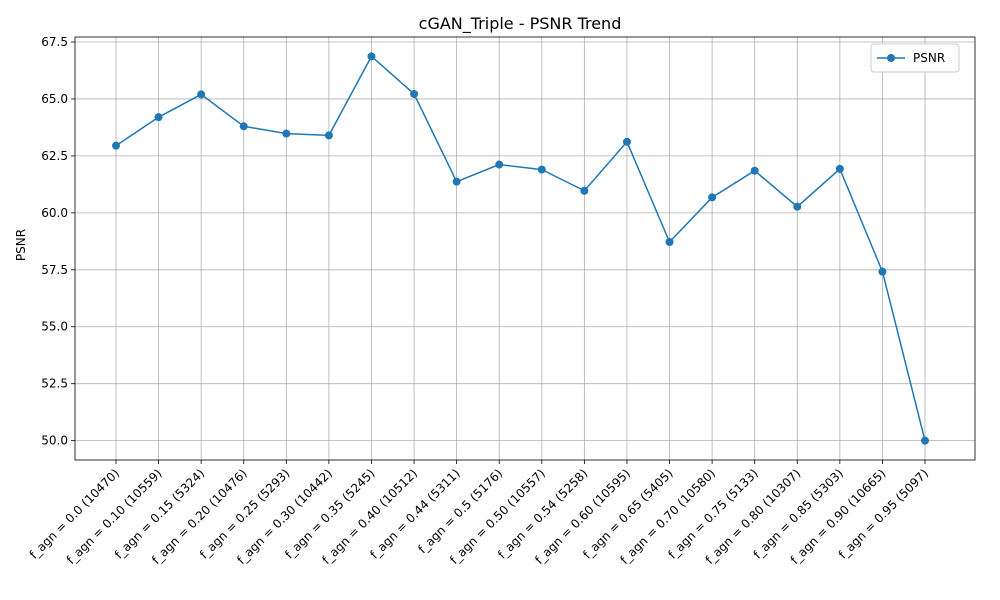 The height and width of the screenshot is (600, 1000). What do you see at coordinates (891, 58) in the screenshot?
I see `legend-marker-swatch` at bounding box center [891, 58].